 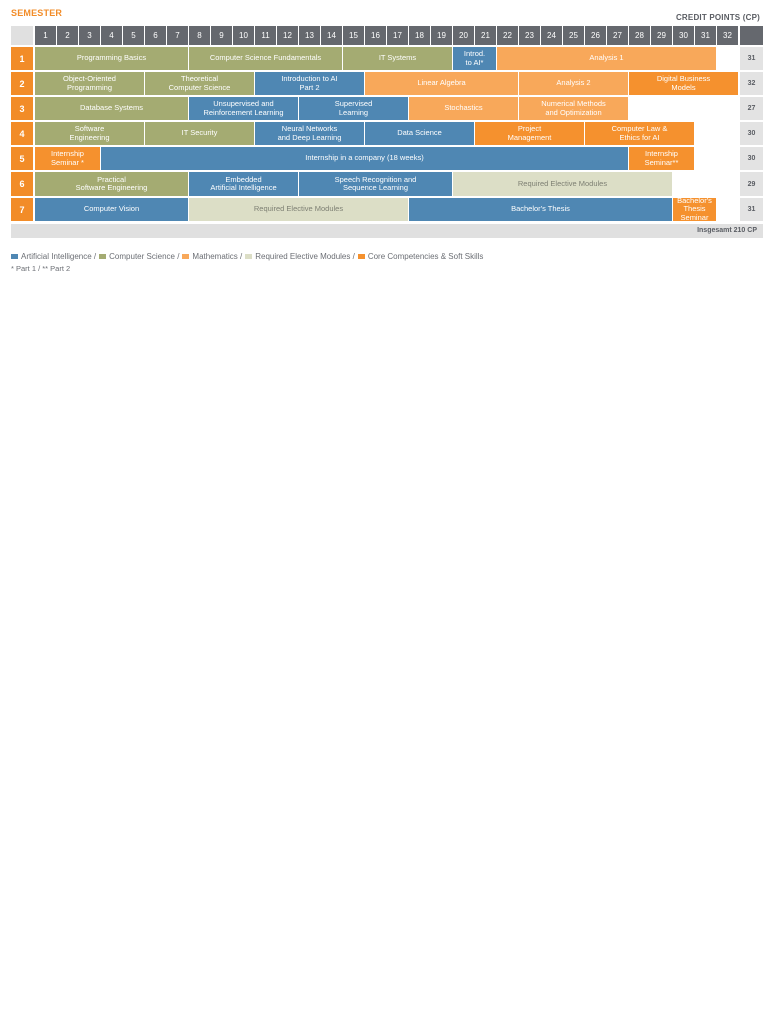 I want to click on module-block: Stochastics, so click(x=464, y=108).